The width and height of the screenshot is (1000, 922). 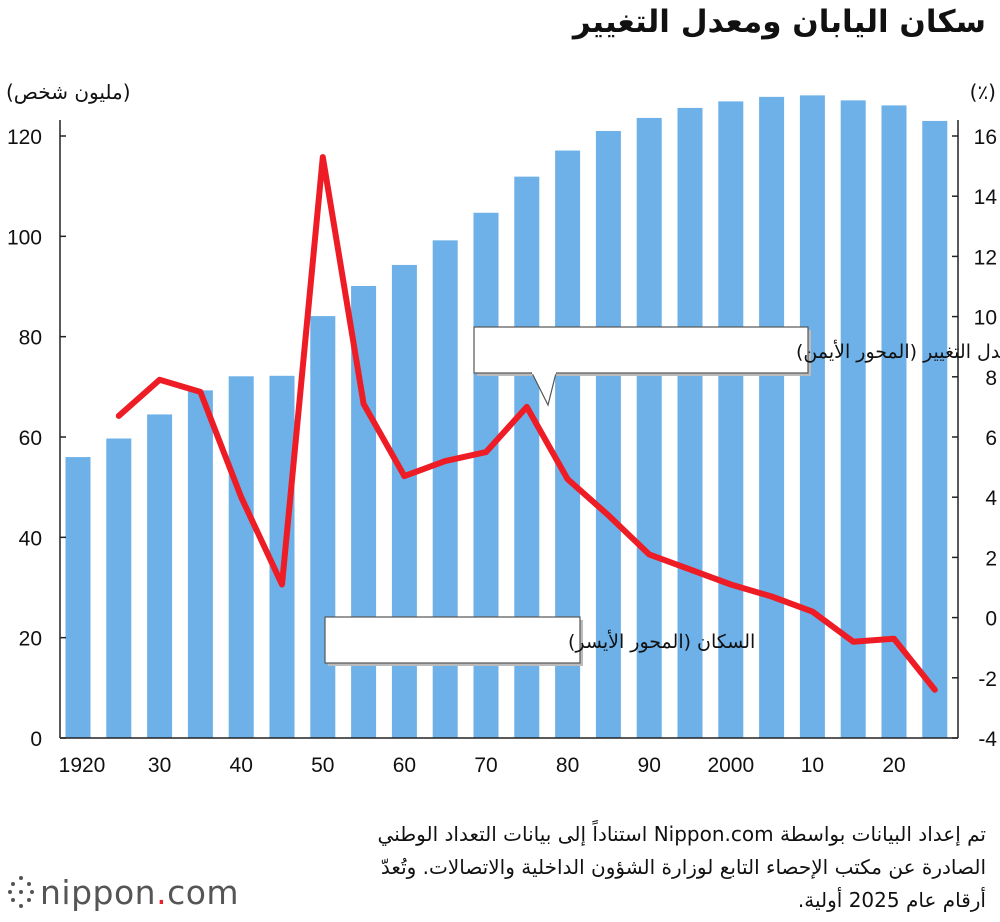 I want to click on right-axis-tick-label: 10, so click(x=985, y=318).